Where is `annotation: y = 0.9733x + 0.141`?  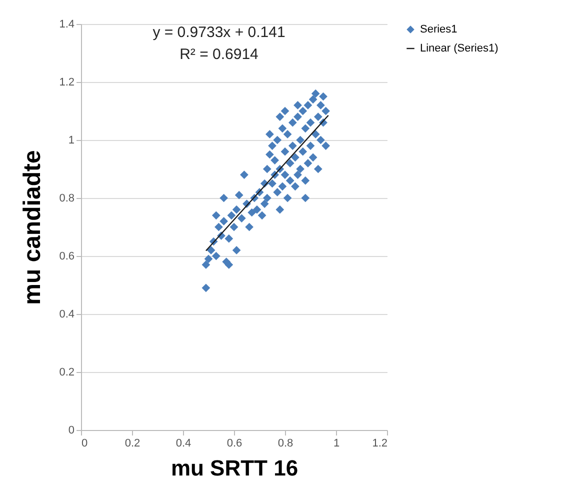 annotation: y = 0.9733x + 0.141 is located at coordinates (219, 32).